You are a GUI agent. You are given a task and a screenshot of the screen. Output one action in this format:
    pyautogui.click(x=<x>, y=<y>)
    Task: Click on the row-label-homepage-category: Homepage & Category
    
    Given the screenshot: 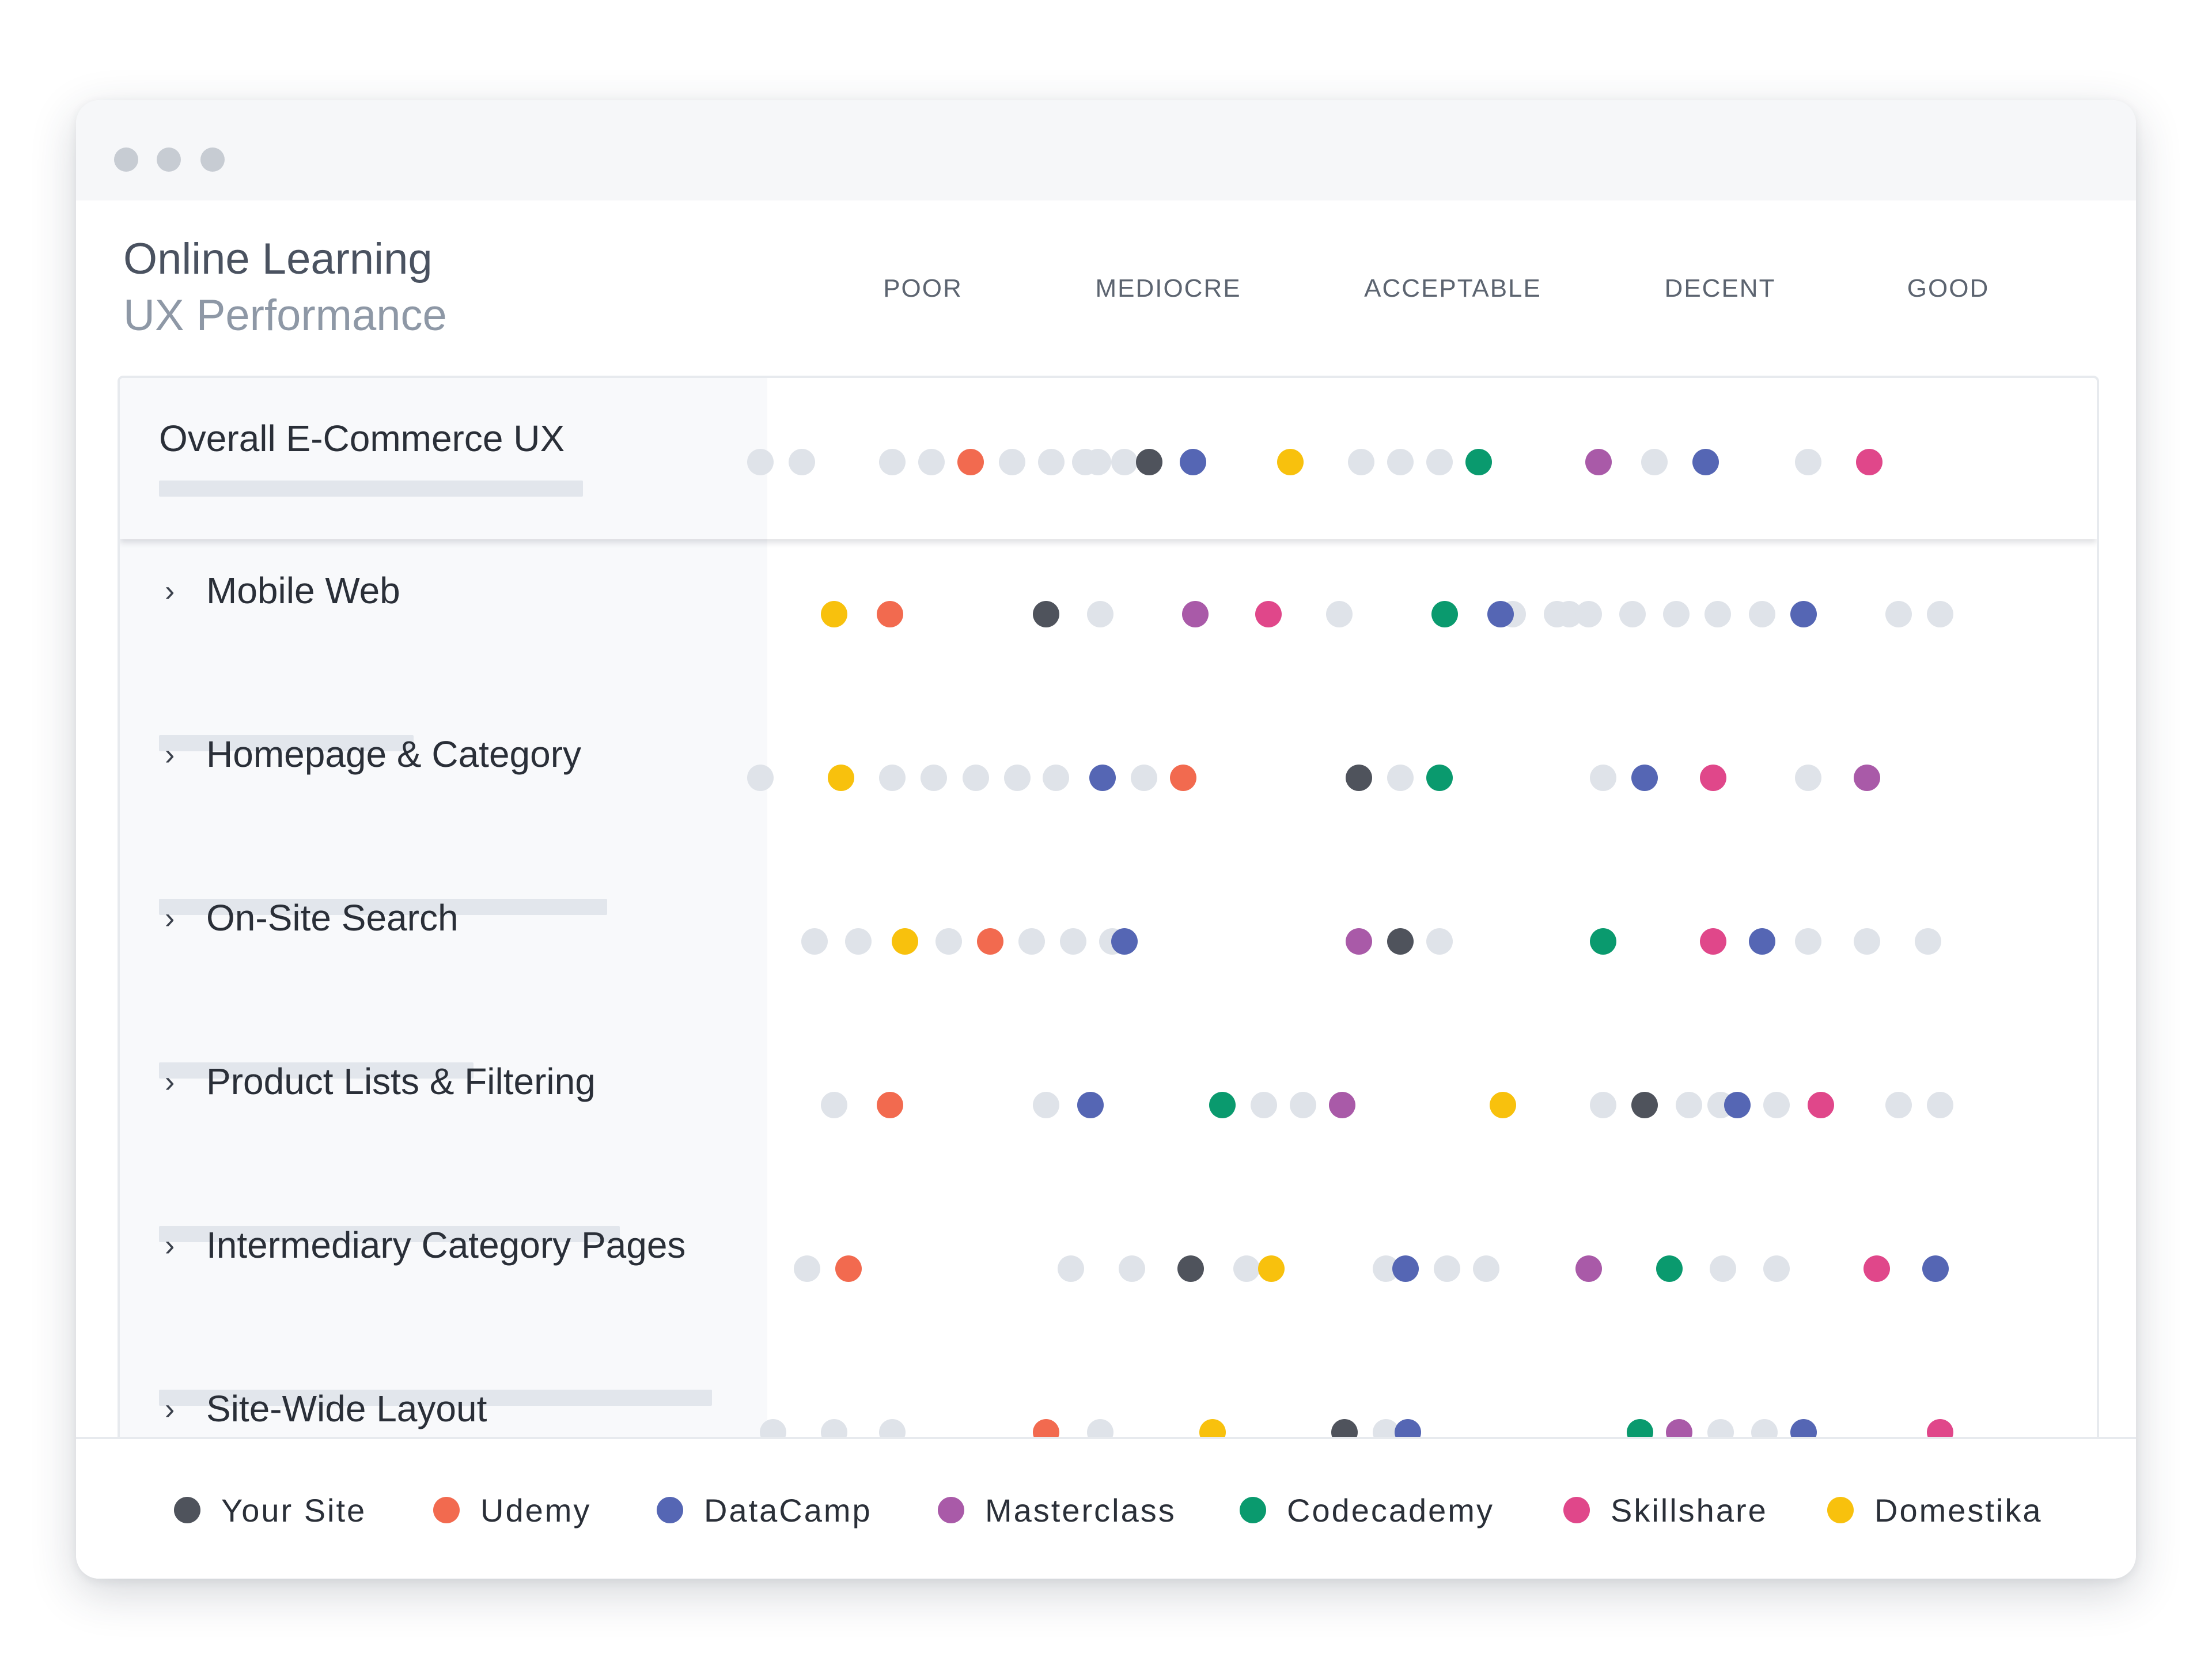 What is the action you would take?
    pyautogui.click(x=394, y=754)
    